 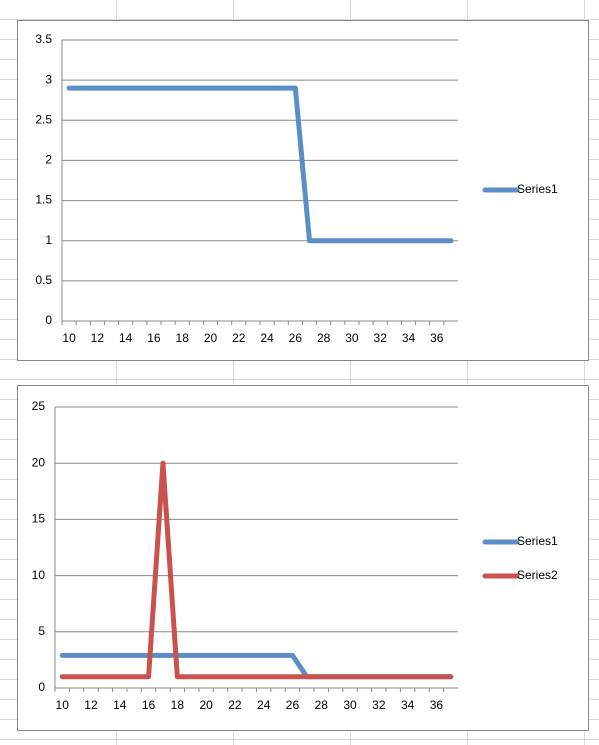 I want to click on legend-label: Series2, so click(x=537, y=575).